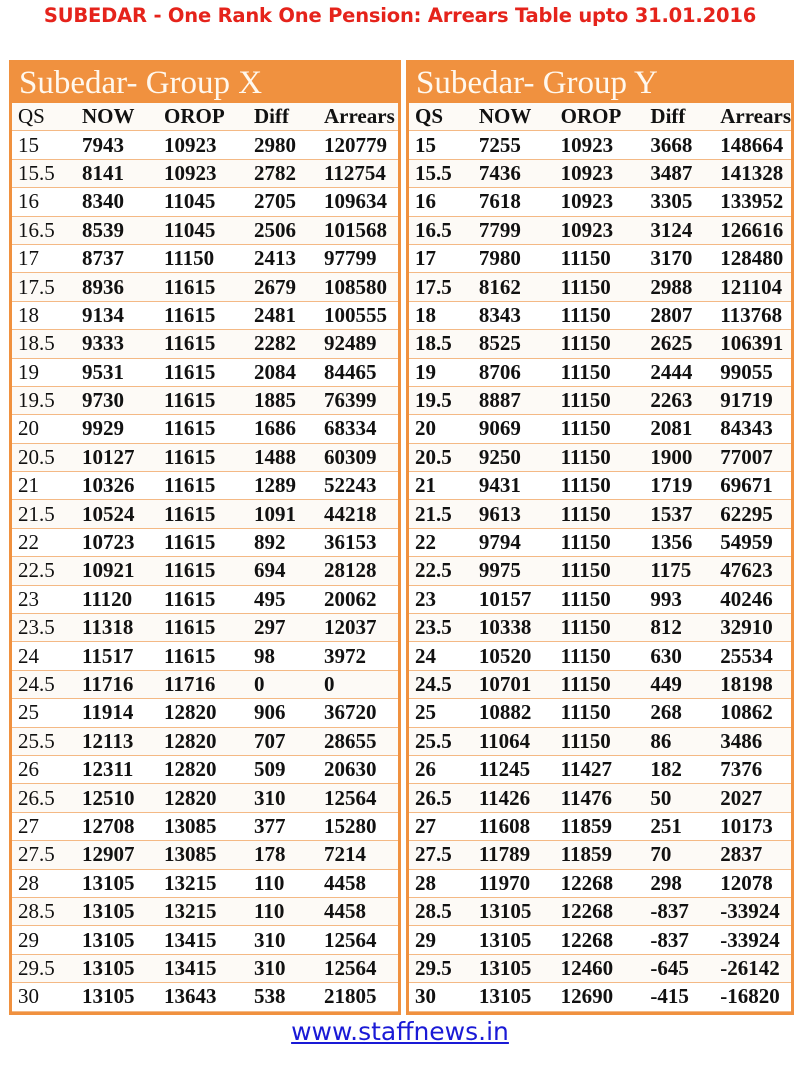  I want to click on table-row: 27 12708 13085 377 15280, so click(205, 827).